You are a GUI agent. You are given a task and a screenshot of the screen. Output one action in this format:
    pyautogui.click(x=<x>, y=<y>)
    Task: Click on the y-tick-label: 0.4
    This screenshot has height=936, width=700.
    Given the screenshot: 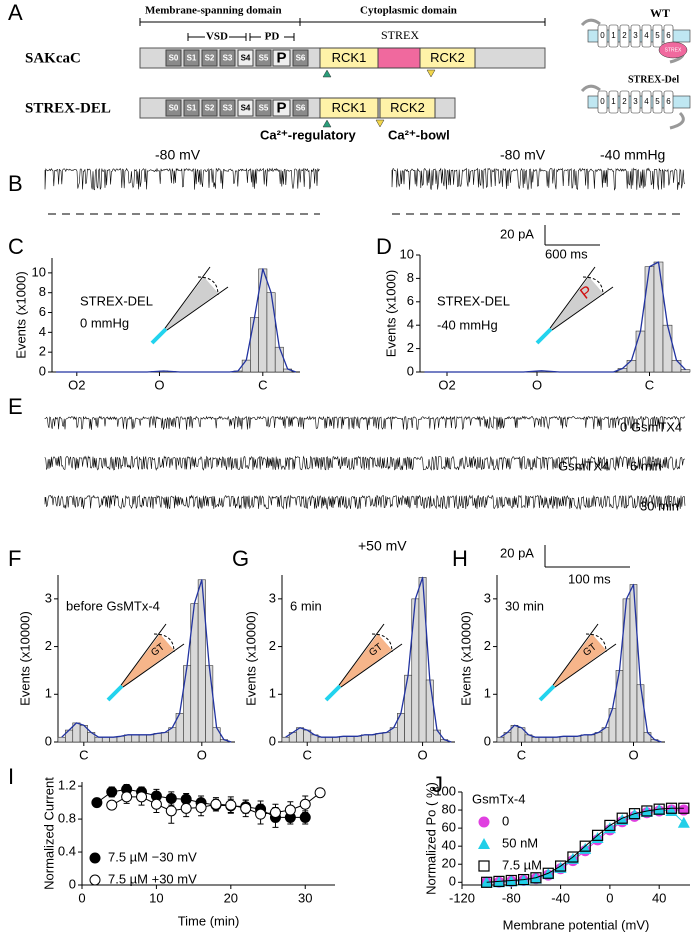 What is the action you would take?
    pyautogui.click(x=67, y=850)
    